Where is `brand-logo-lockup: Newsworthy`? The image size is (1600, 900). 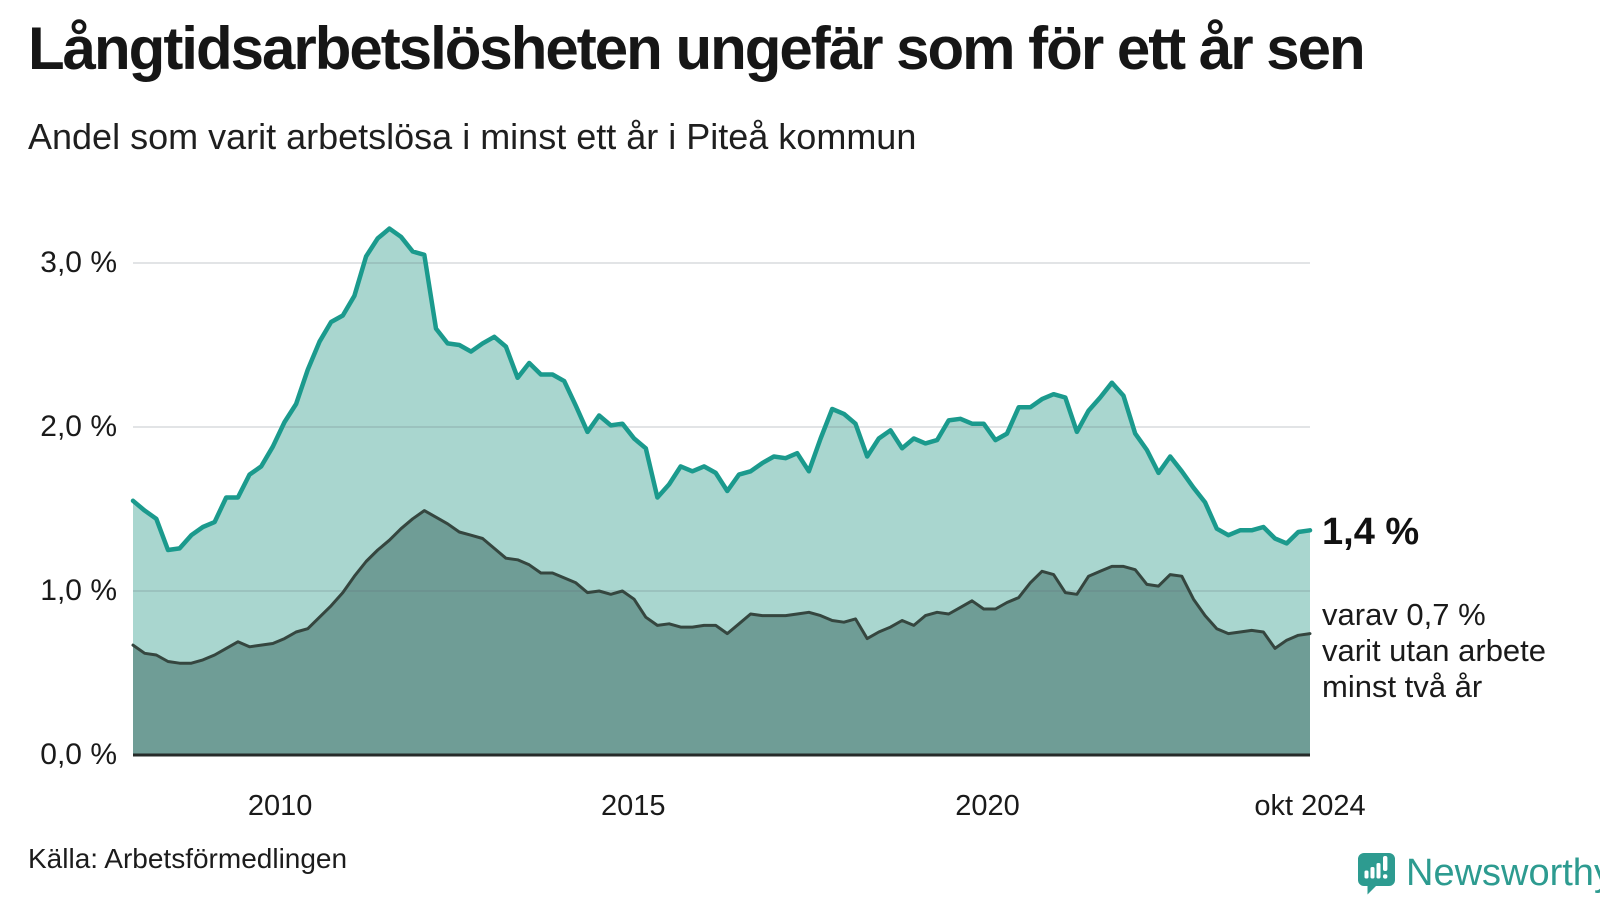 brand-logo-lockup: Newsworthy is located at coordinates (1478, 873).